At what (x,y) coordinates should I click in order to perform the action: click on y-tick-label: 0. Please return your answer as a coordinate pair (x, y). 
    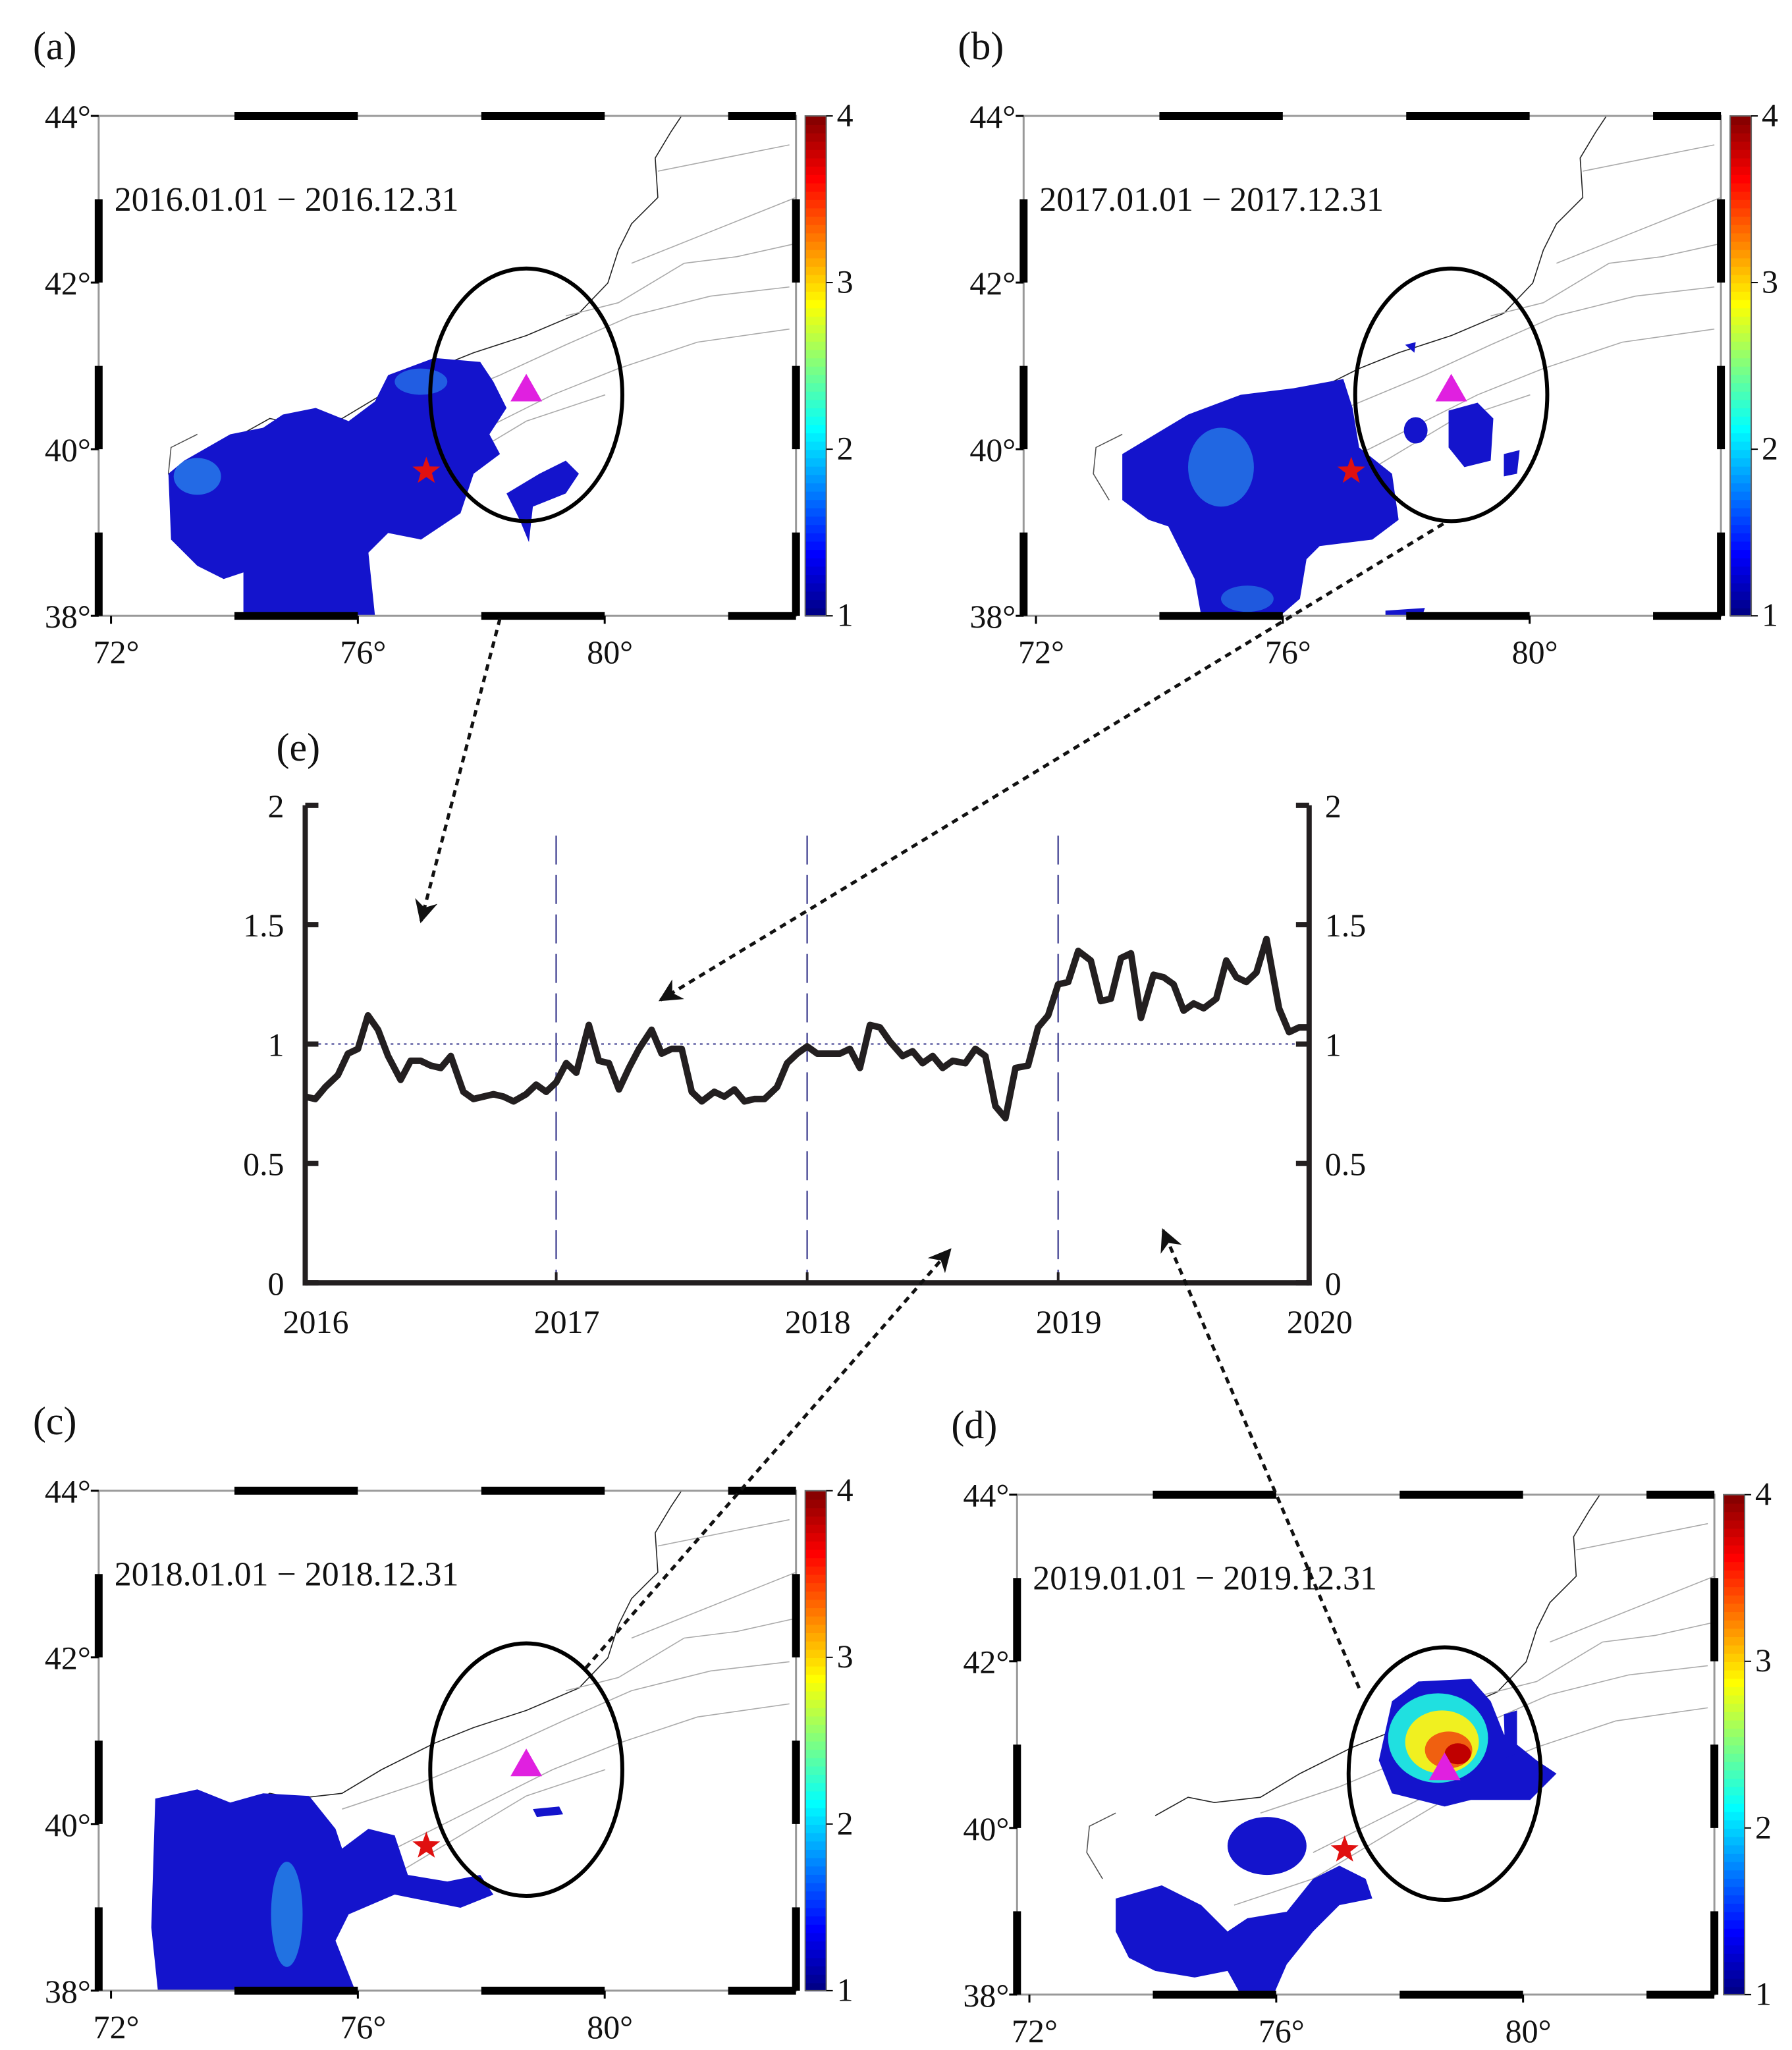
    Looking at the image, I should click on (276, 1283).